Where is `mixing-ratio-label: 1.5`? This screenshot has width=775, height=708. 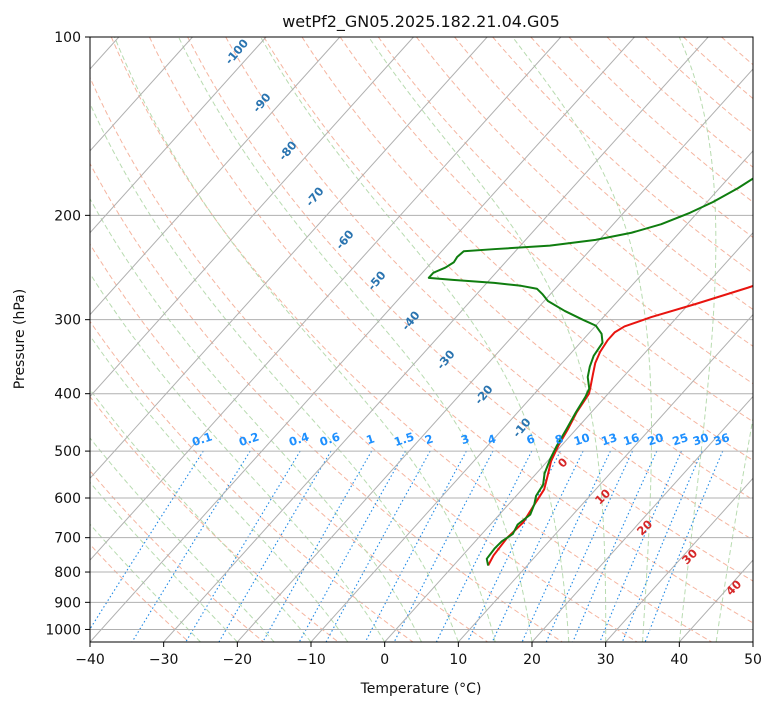 mixing-ratio-label: 1.5 is located at coordinates (404, 439).